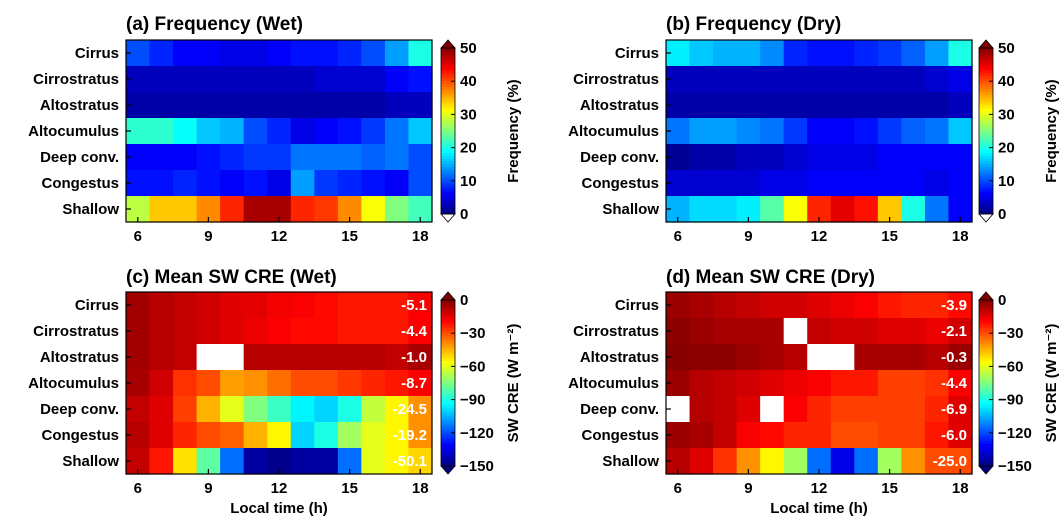 Image resolution: width=1063 pixels, height=524 pixels. What do you see at coordinates (481, 131) in the screenshot?
I see `colorbar: 0 10 20 30 40 50 Frequency (%)` at bounding box center [481, 131].